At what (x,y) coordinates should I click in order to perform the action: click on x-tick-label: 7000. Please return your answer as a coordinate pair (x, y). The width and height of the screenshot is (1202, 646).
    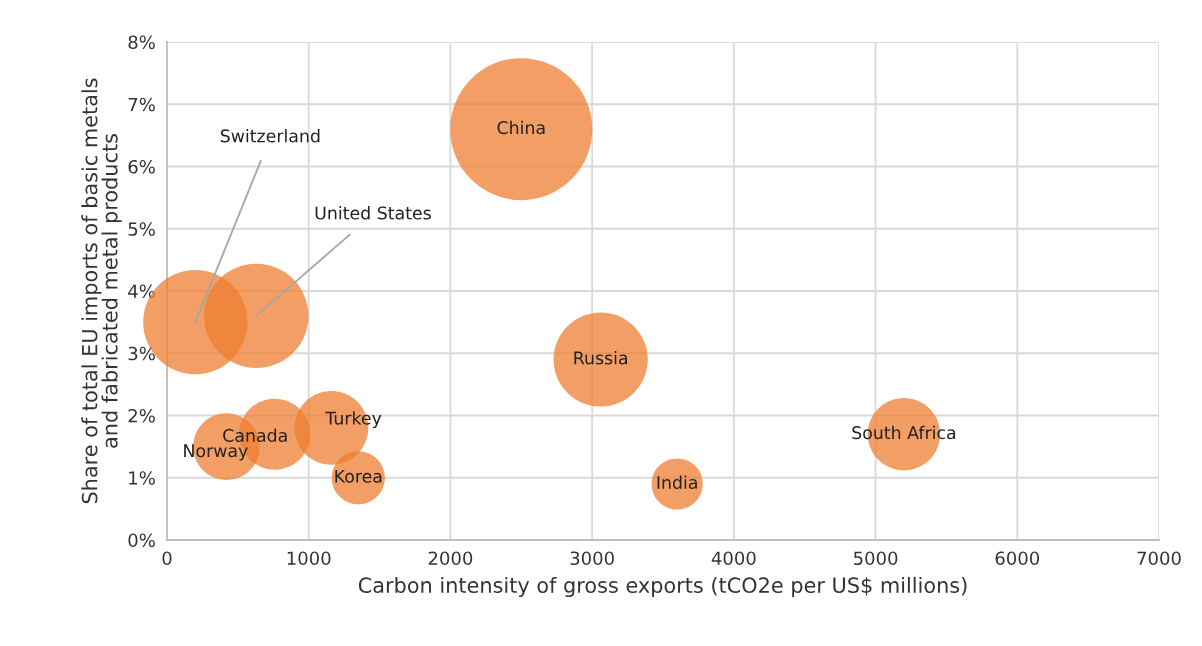
    Looking at the image, I should click on (1159, 558).